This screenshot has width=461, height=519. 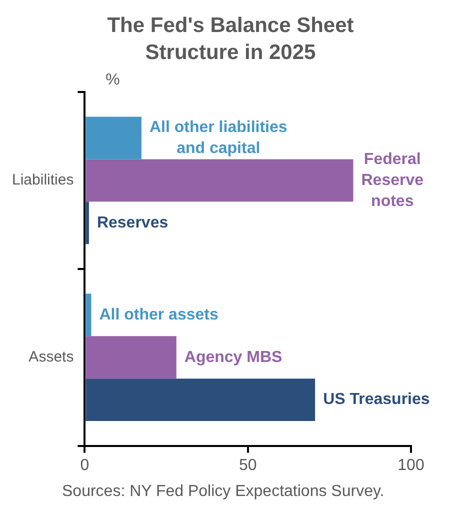 I want to click on source-note: Sources: NY Fed Policy Expectations Survey., so click(x=224, y=491).